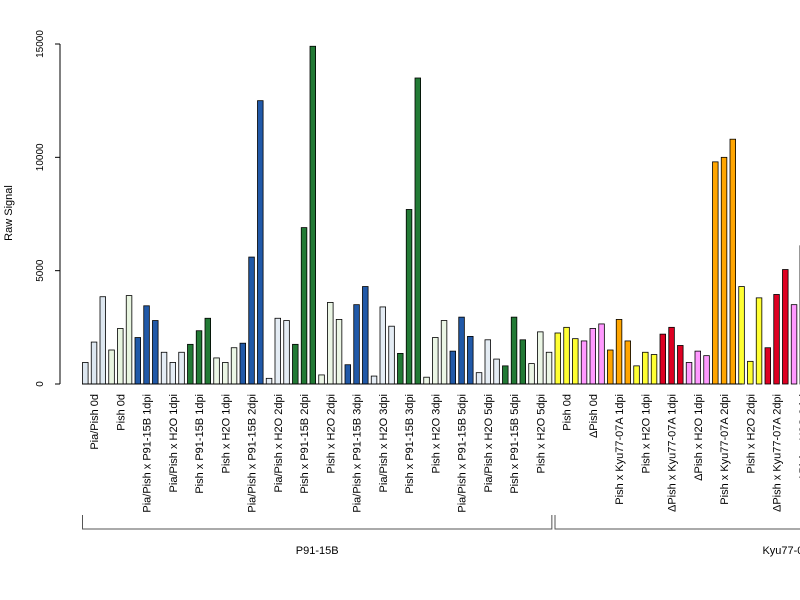 This screenshot has height=600, width=800. What do you see at coordinates (305, 444) in the screenshot?
I see `x-tick-label: Pish x P91-15B 2dpi` at bounding box center [305, 444].